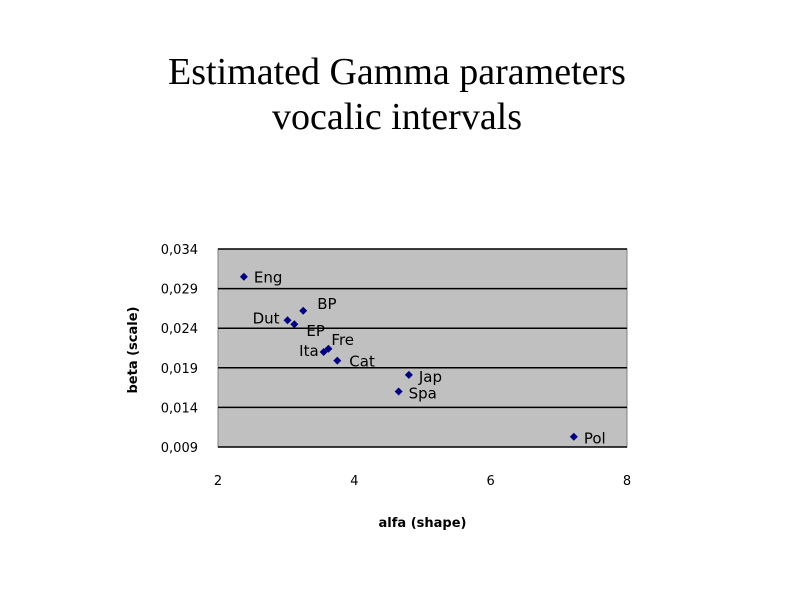 Image resolution: width=794 pixels, height=595 pixels. Describe the element at coordinates (423, 394) in the screenshot. I see `point-label-spa: Spa` at that location.